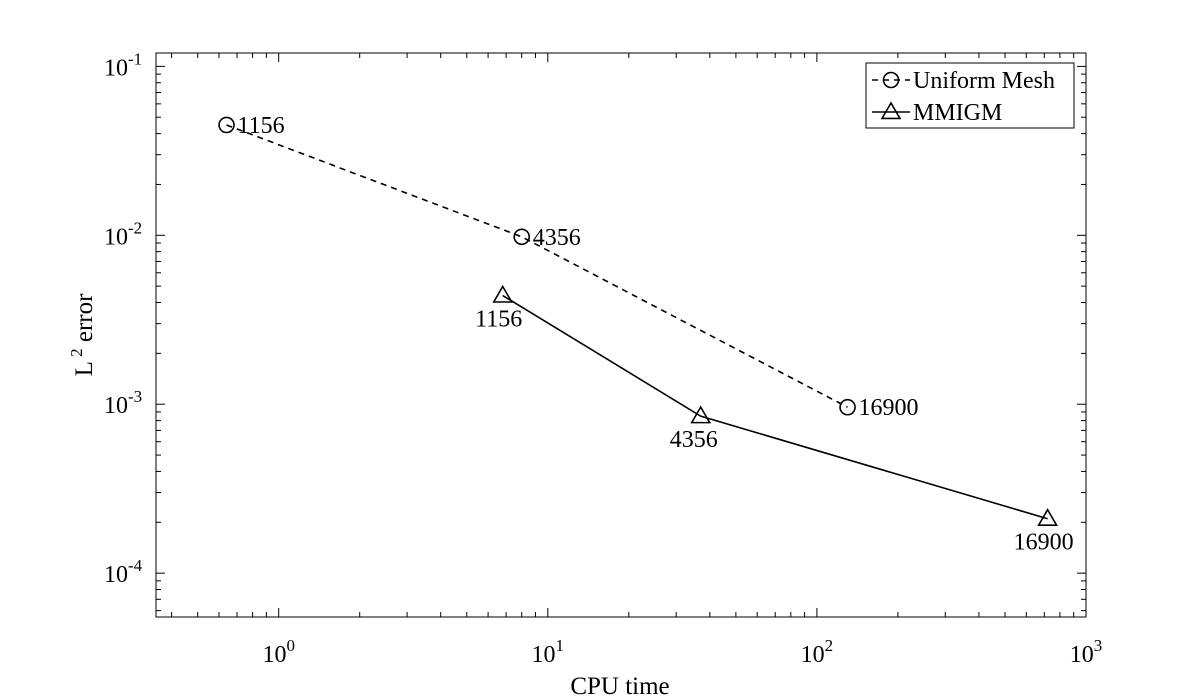  I want to click on legend-box, so click(970, 95).